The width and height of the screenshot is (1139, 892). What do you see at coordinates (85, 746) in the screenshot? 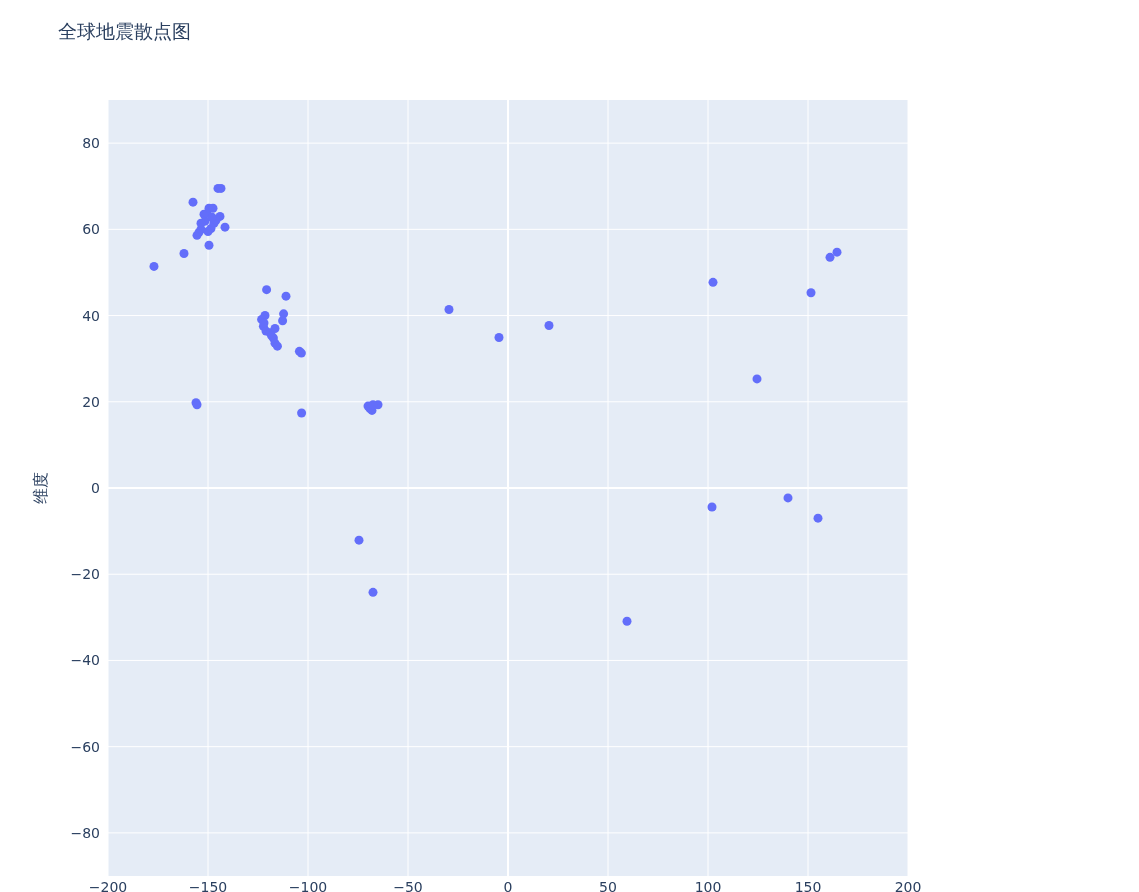
I see `y-tick-label: −60` at bounding box center [85, 746].